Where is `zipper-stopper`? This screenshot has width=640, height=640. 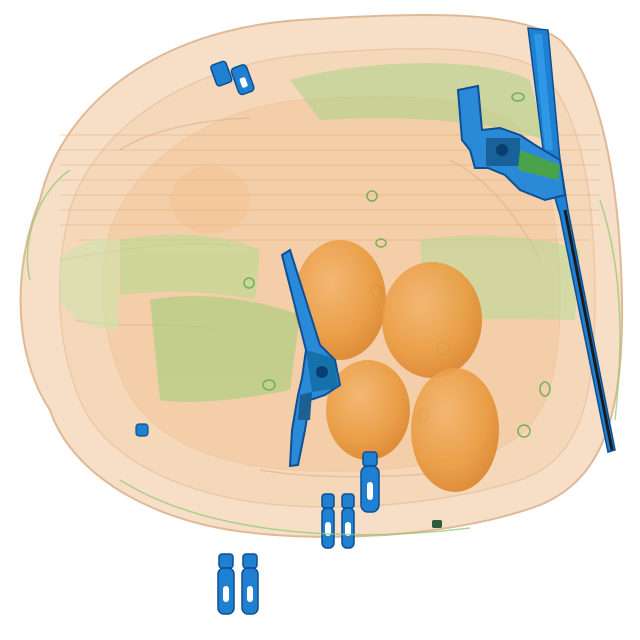 zipper-stopper is located at coordinates (288, 475).